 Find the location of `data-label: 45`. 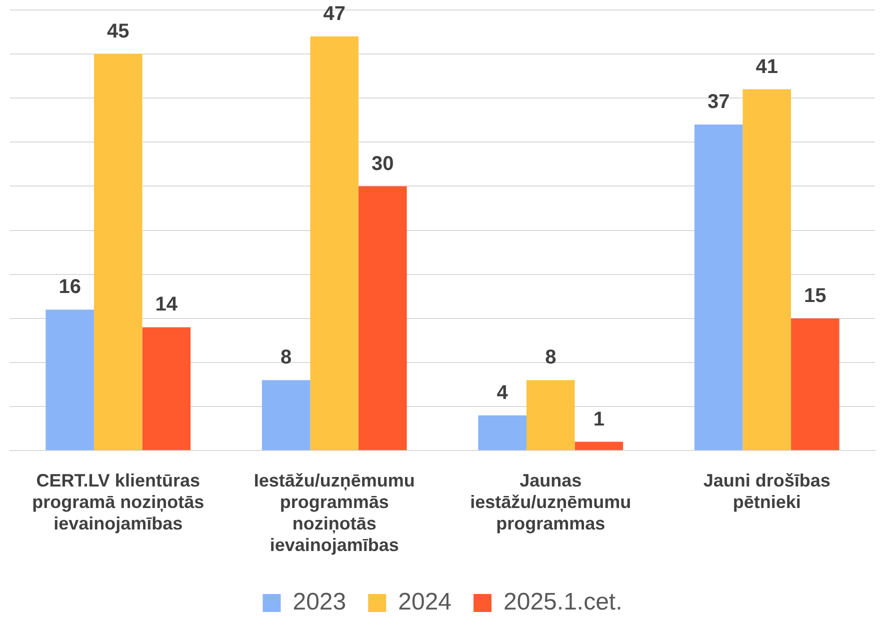

data-label: 45 is located at coordinates (118, 31).